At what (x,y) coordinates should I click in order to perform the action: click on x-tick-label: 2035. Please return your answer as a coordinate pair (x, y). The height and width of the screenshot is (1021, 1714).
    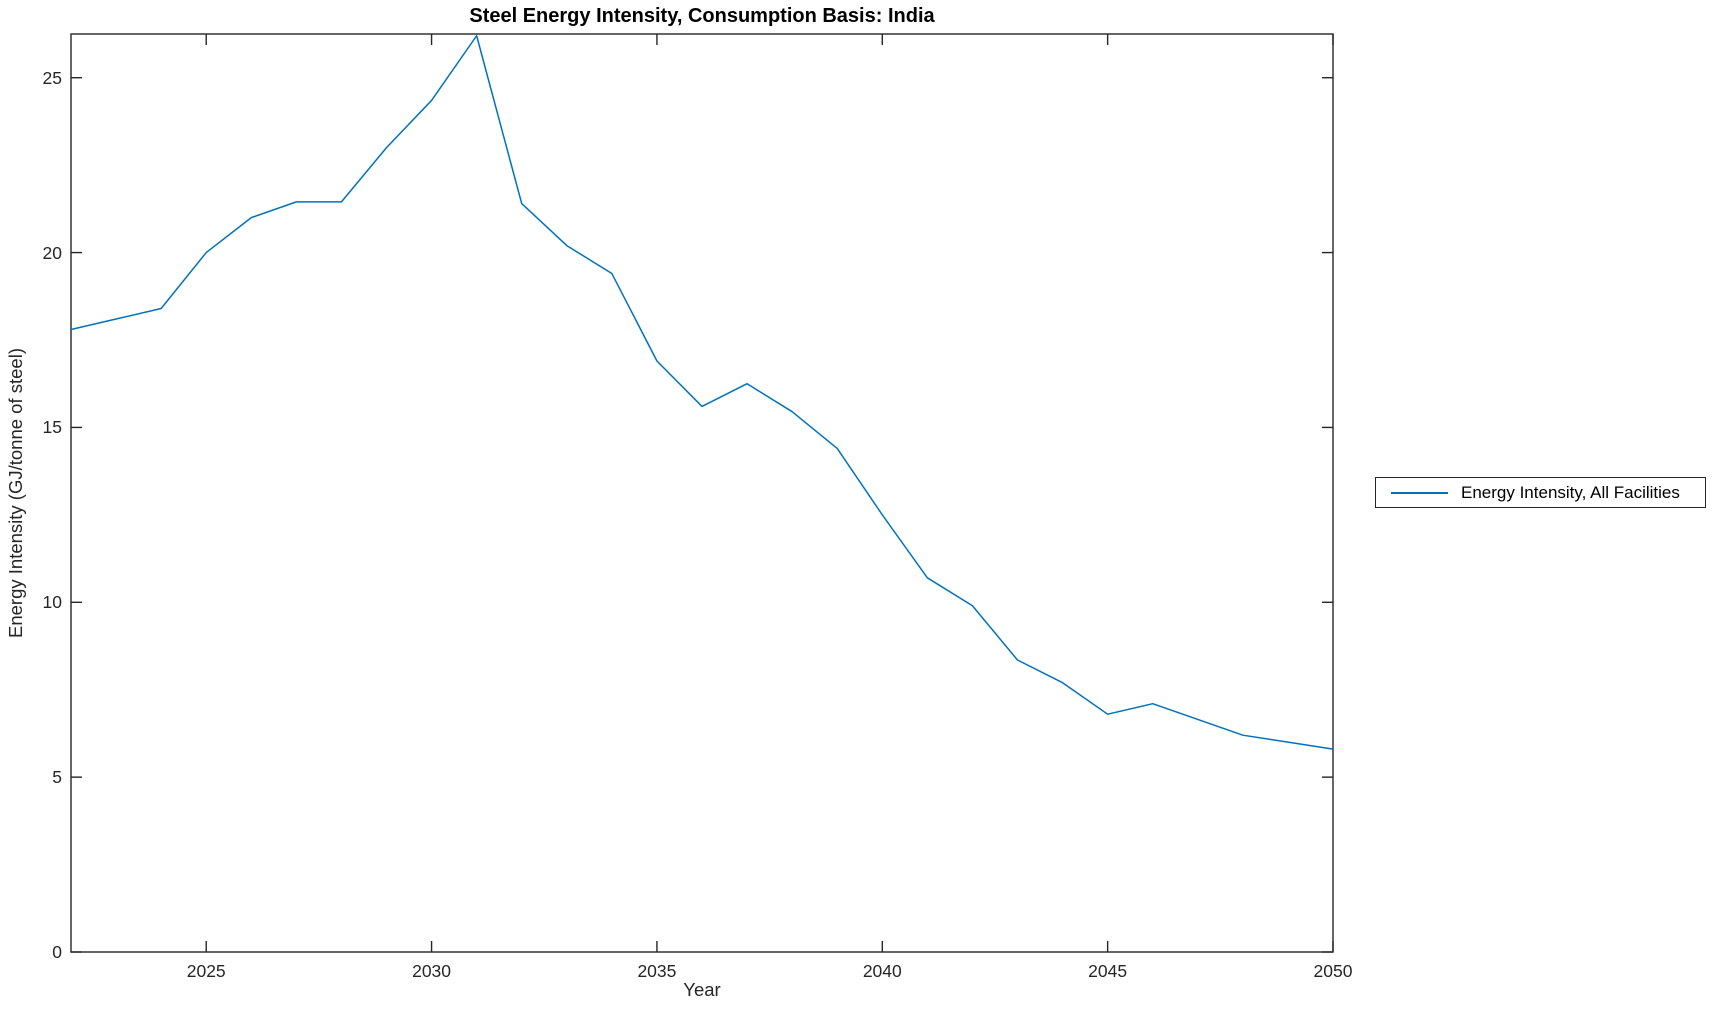
    Looking at the image, I should click on (657, 971).